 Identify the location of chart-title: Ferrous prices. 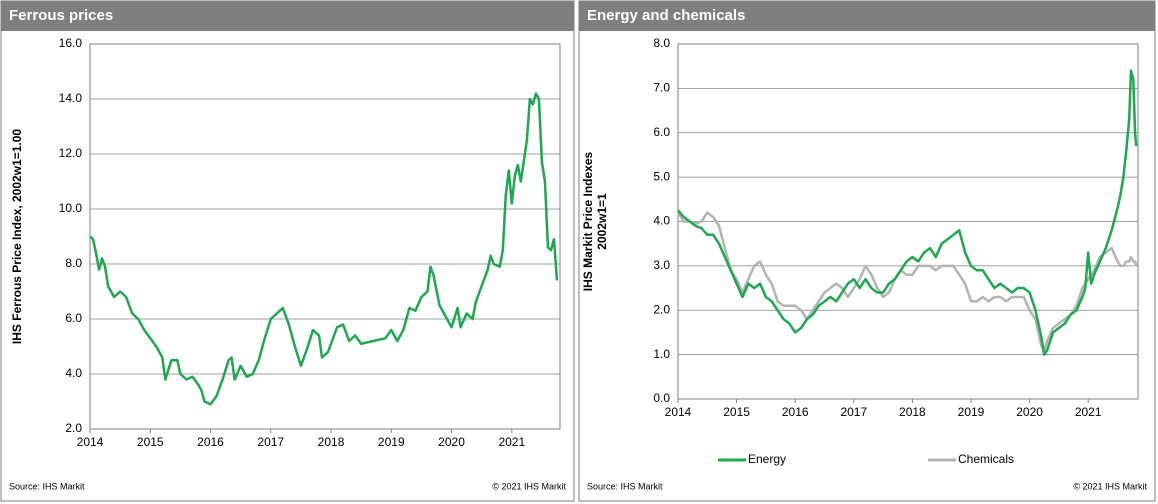
(61, 15).